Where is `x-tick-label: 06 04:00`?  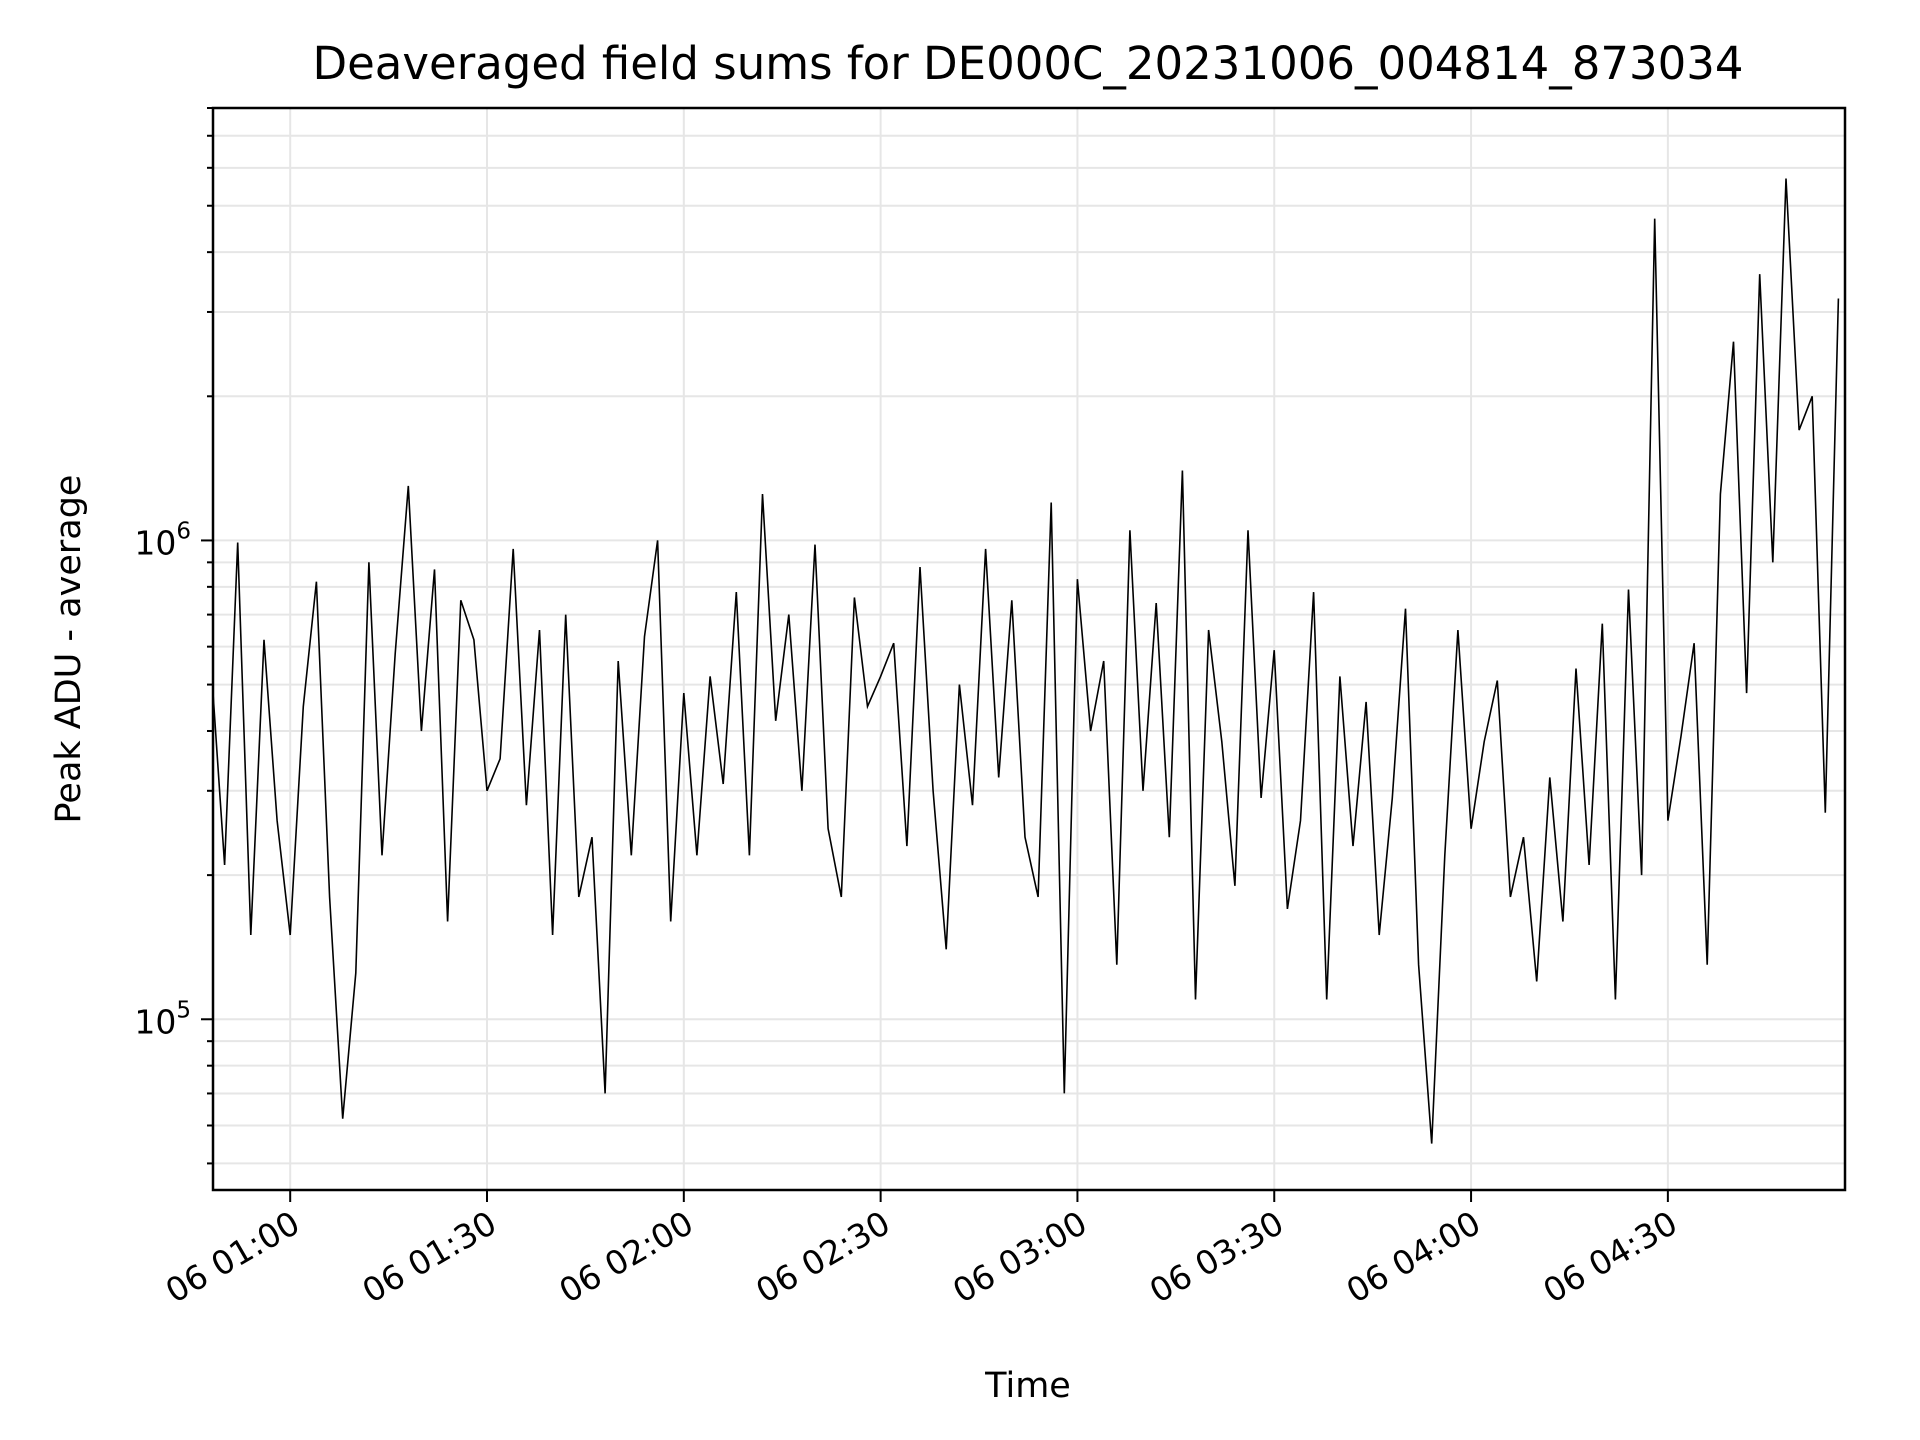
x-tick-label: 06 04:00 is located at coordinates (1413, 1257).